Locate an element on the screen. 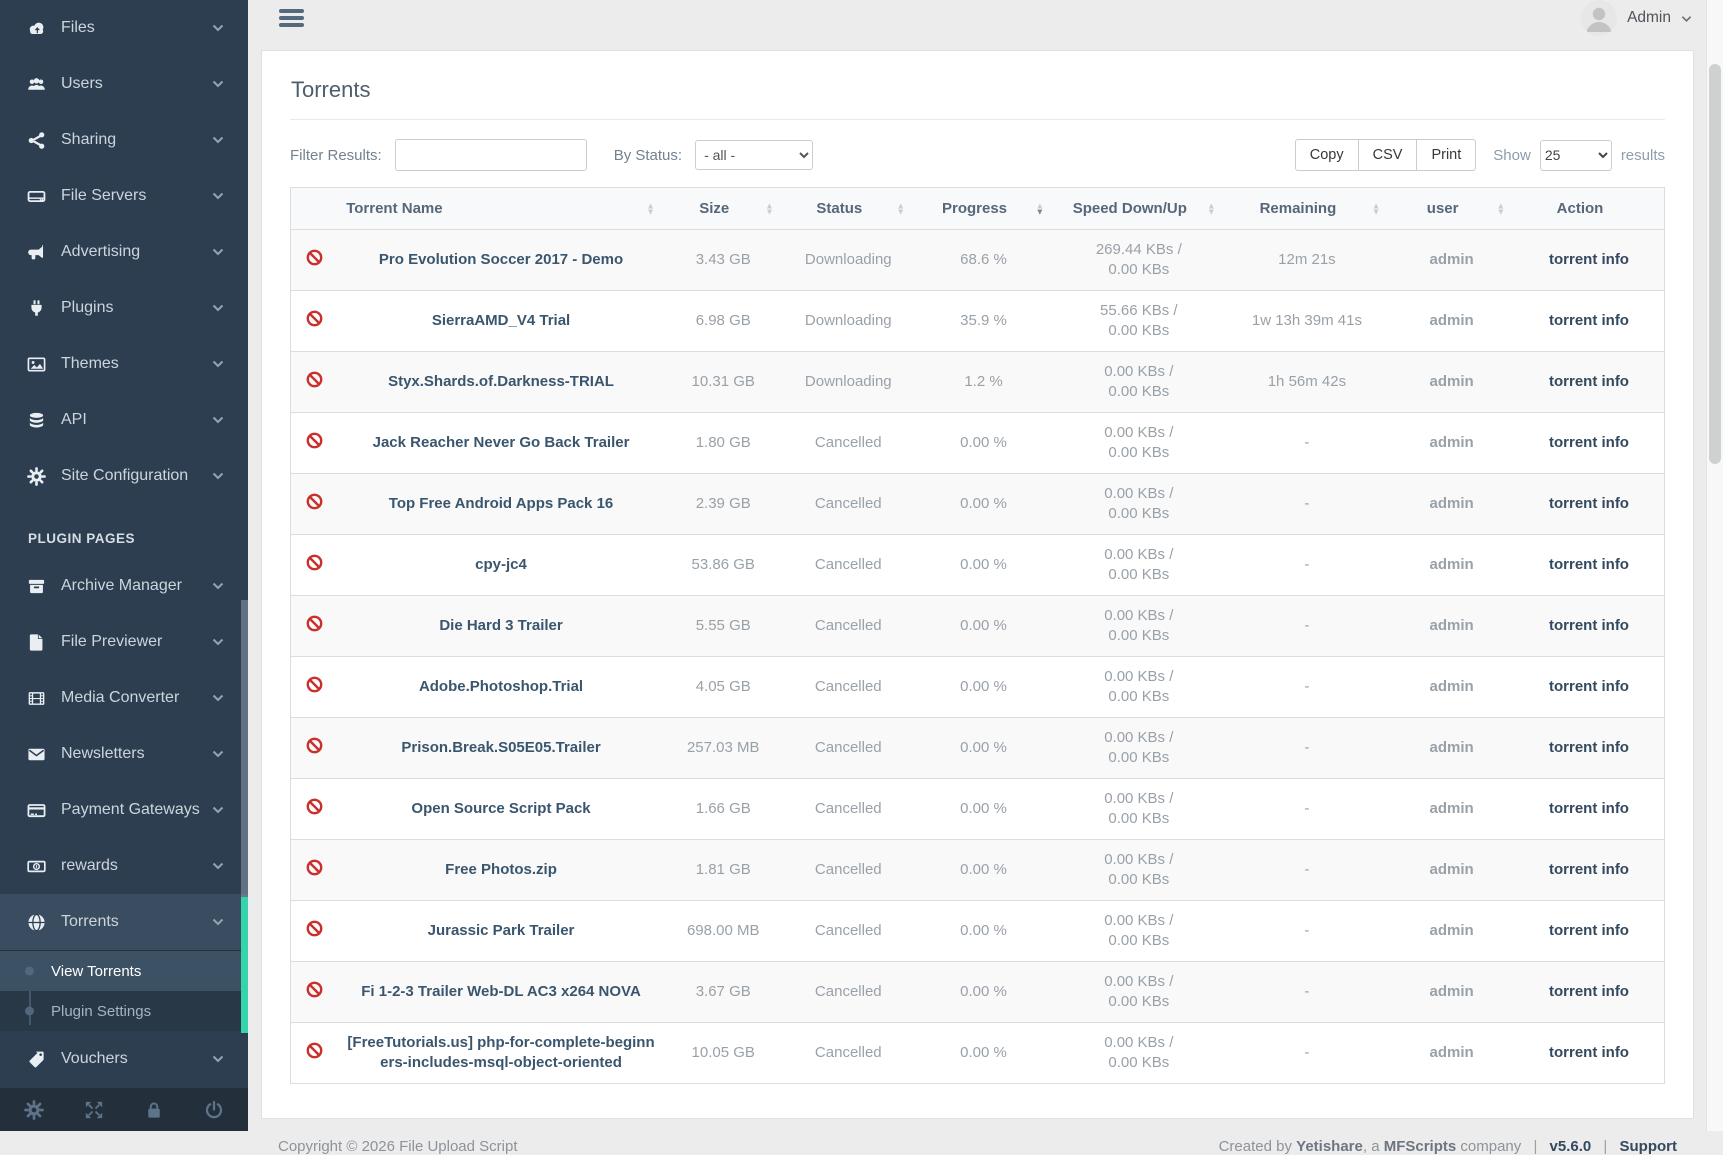  sidebar-item-site-configuration: Site Configuration is located at coordinates (124, 476).